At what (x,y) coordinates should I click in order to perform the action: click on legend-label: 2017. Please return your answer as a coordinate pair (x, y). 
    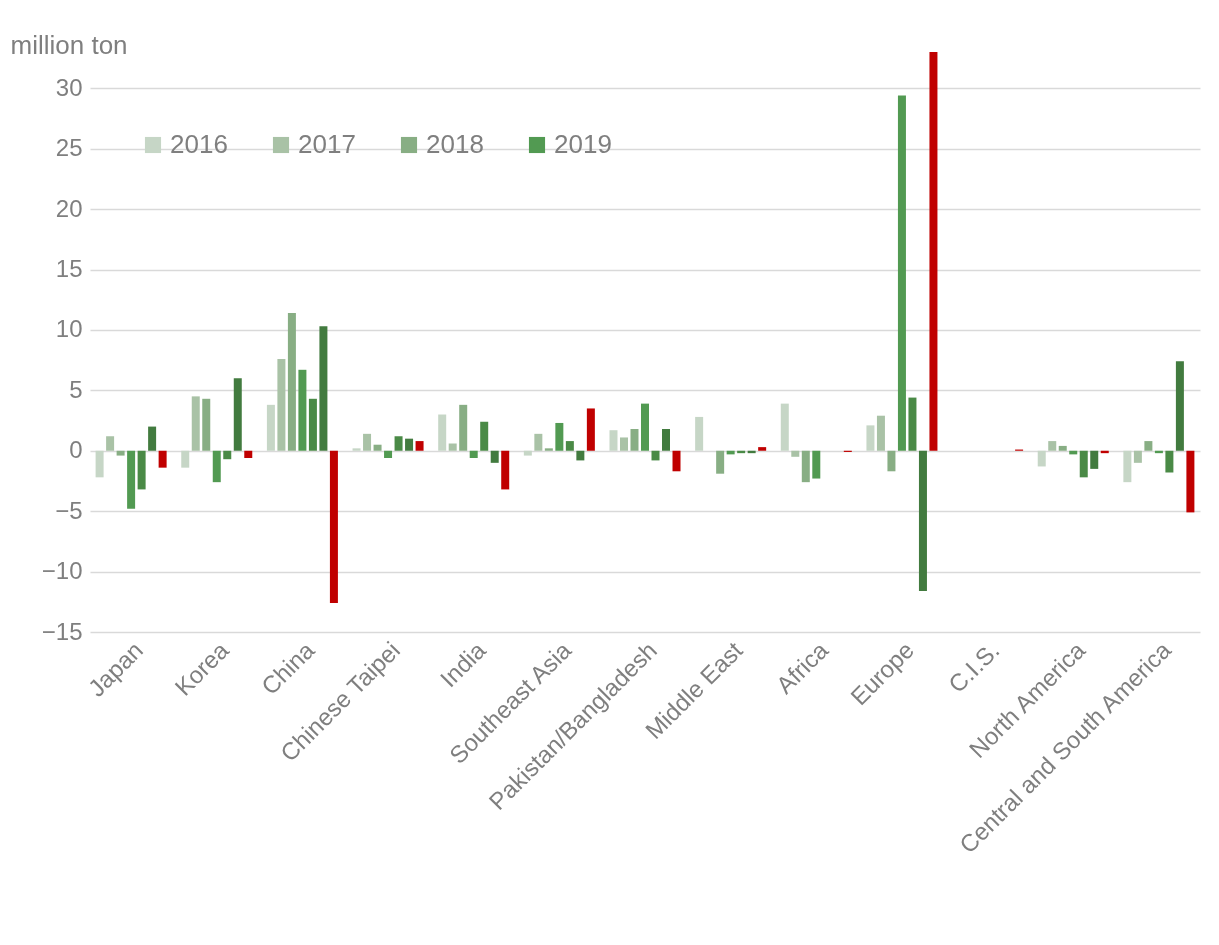
    Looking at the image, I should click on (327, 144).